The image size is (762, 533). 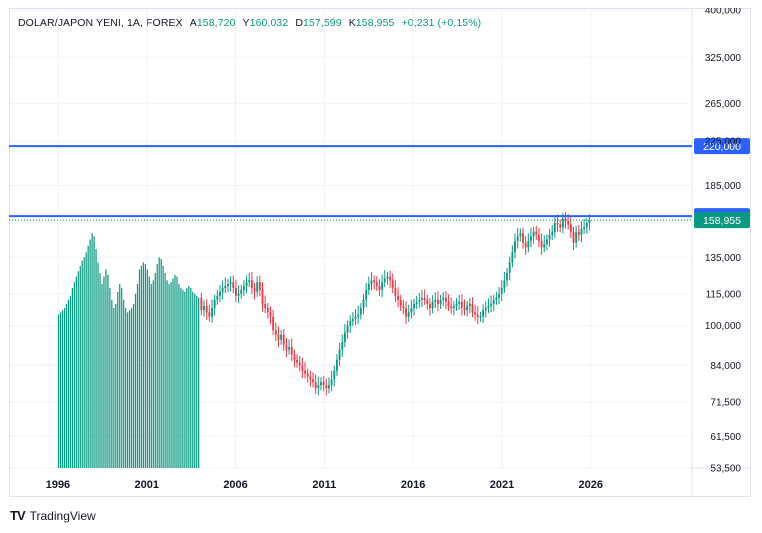 I want to click on y-tick-label: 225,000, so click(x=723, y=141).